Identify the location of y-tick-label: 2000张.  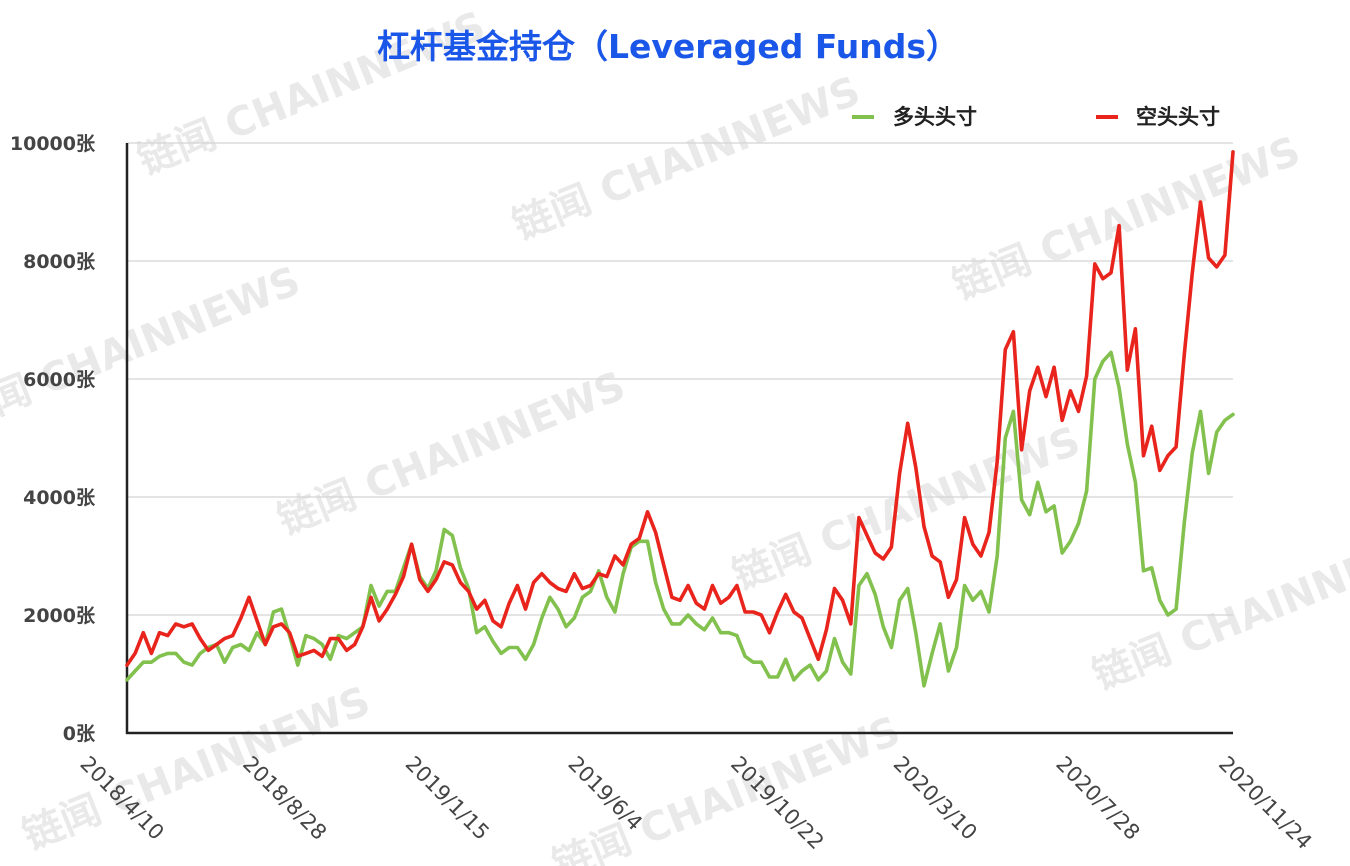
(59, 616).